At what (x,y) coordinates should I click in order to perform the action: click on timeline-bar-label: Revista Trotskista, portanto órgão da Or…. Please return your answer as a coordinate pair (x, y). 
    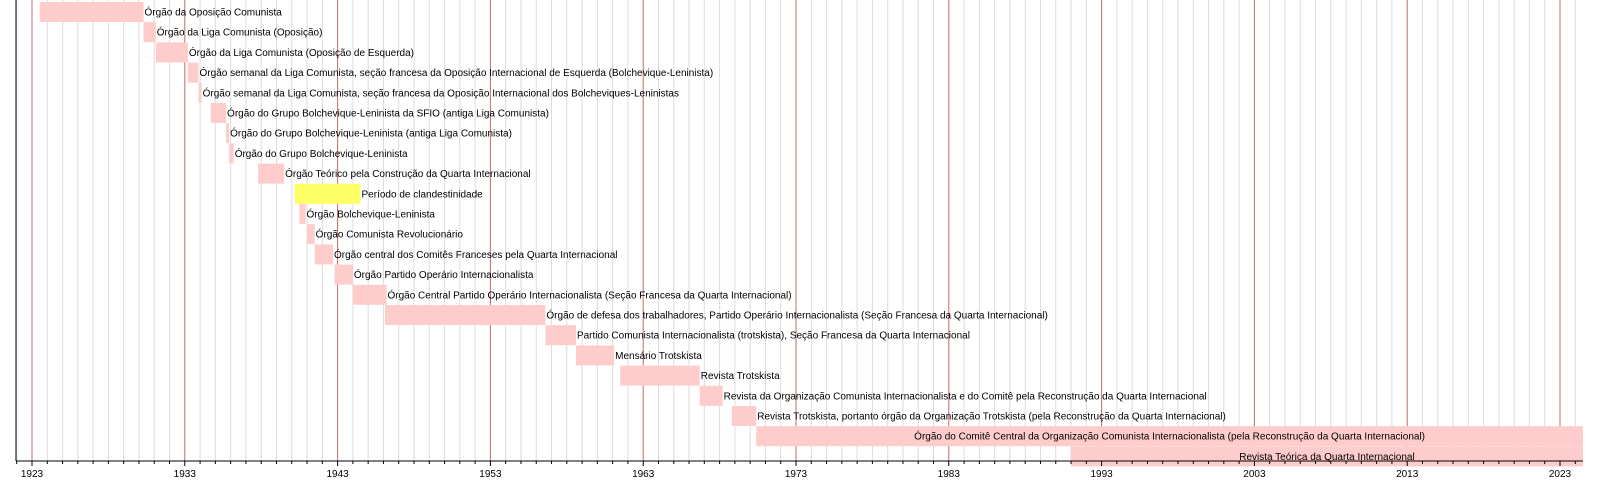
    Looking at the image, I should click on (991, 417).